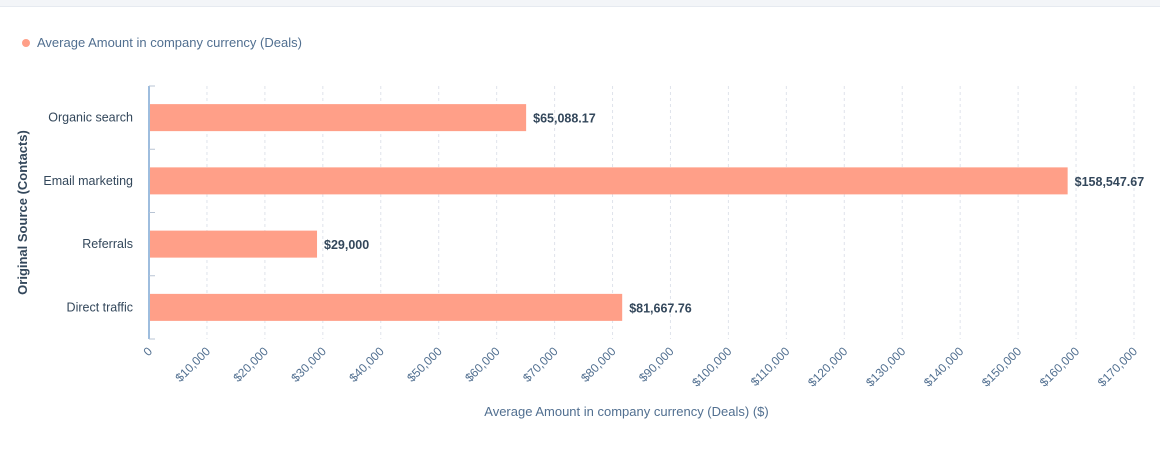 This screenshot has height=464, width=1160. What do you see at coordinates (346, 245) in the screenshot?
I see `data-label: $29,000` at bounding box center [346, 245].